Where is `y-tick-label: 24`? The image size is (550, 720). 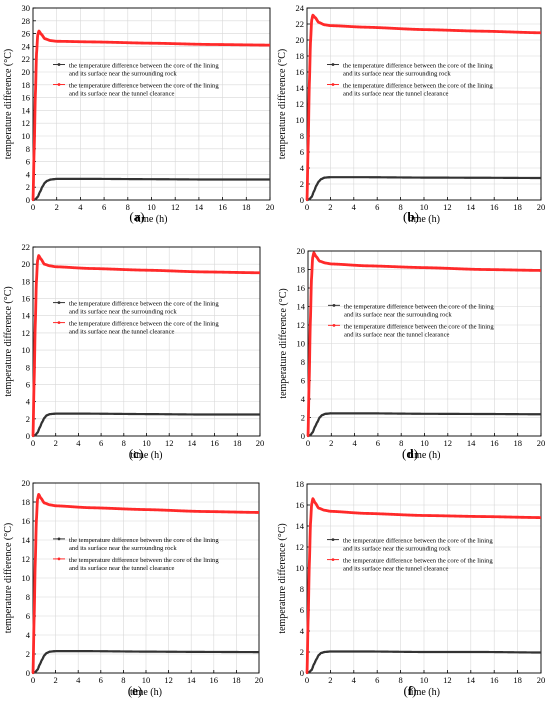 y-tick-label: 24 is located at coordinates (26, 46).